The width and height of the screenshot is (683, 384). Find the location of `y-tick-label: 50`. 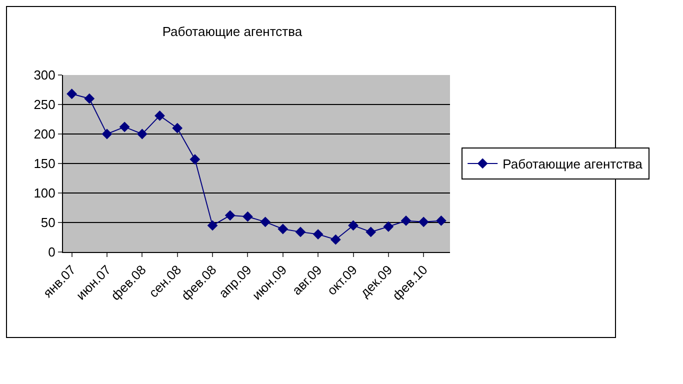

y-tick-label: 50 is located at coordinates (48, 222).